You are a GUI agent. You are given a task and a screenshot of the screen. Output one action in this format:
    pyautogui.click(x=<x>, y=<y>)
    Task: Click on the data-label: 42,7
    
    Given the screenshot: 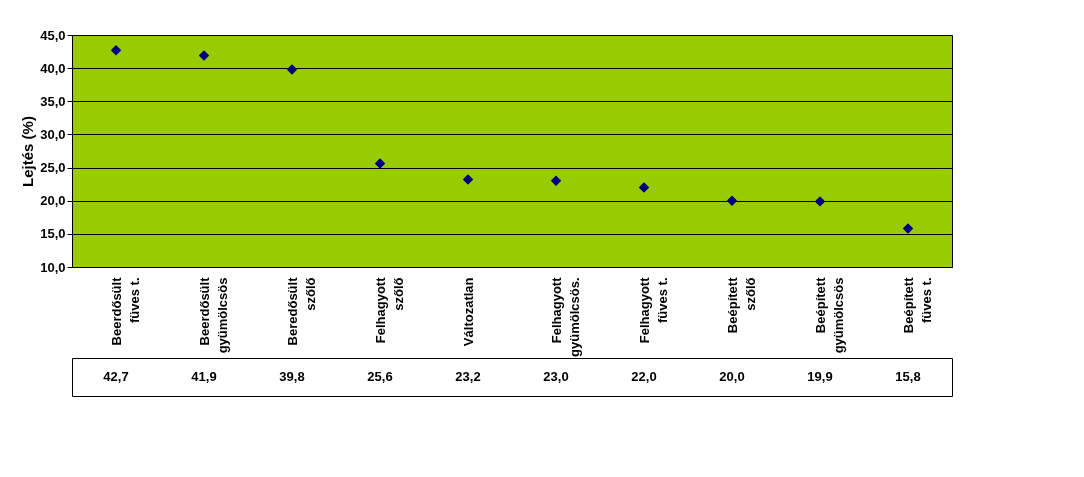 What is the action you would take?
    pyautogui.click(x=116, y=376)
    